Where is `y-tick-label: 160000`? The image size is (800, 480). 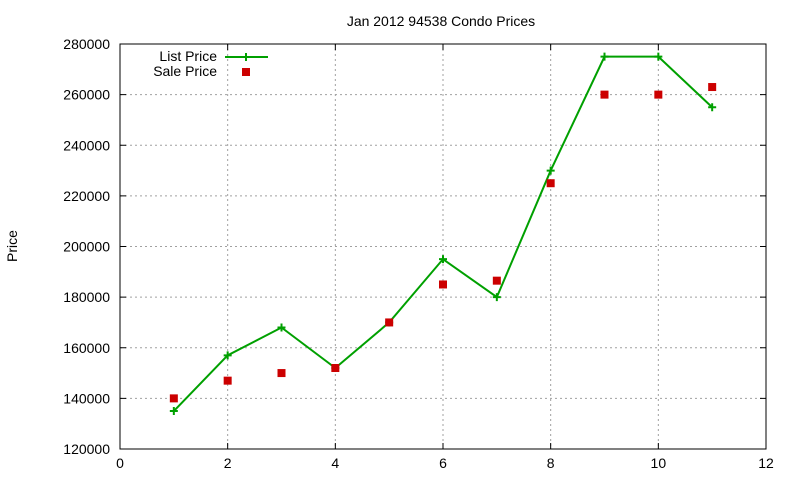
y-tick-label: 160000 is located at coordinates (86, 348).